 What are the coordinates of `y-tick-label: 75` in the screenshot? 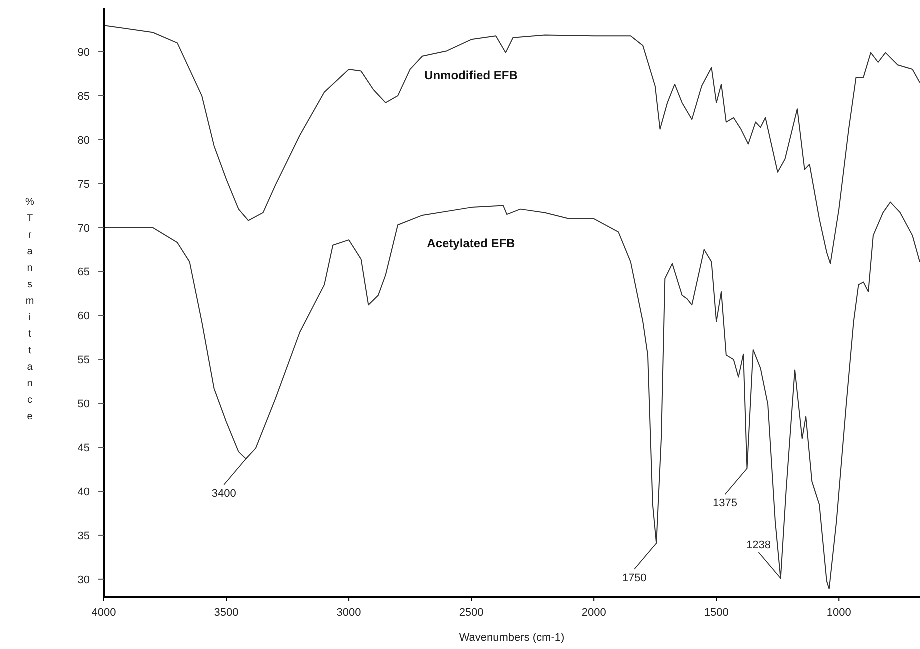 It's located at (84, 184).